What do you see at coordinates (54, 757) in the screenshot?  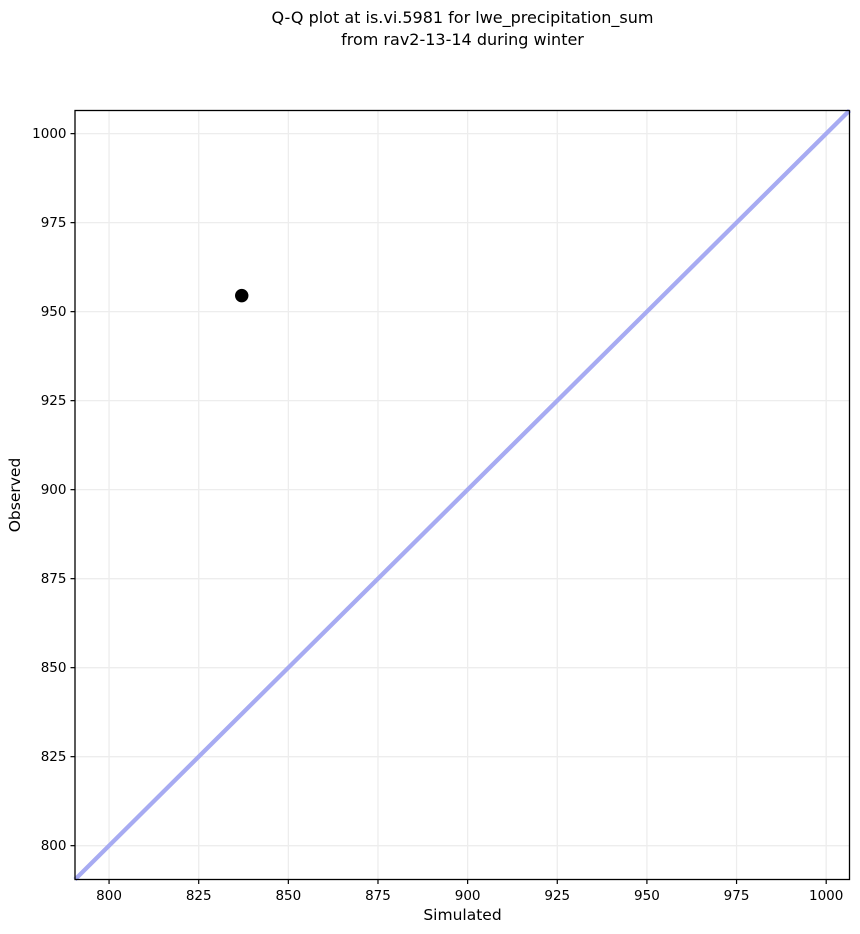 I see `y-tick-label: 825` at bounding box center [54, 757].